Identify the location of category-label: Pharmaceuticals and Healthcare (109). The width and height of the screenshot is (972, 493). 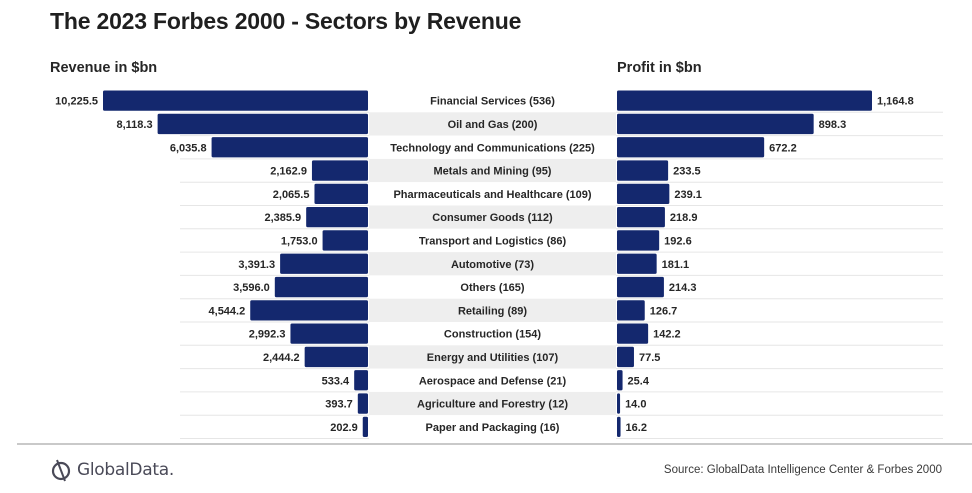
(492, 195).